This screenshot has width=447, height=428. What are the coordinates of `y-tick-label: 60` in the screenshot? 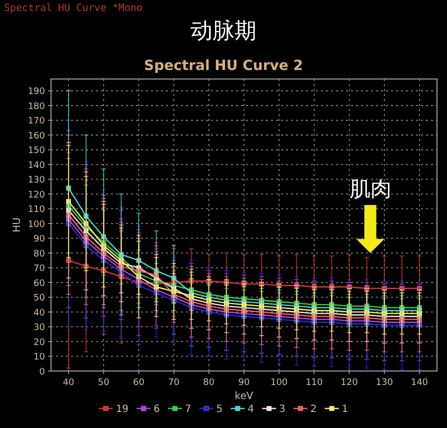 It's located at (40, 283).